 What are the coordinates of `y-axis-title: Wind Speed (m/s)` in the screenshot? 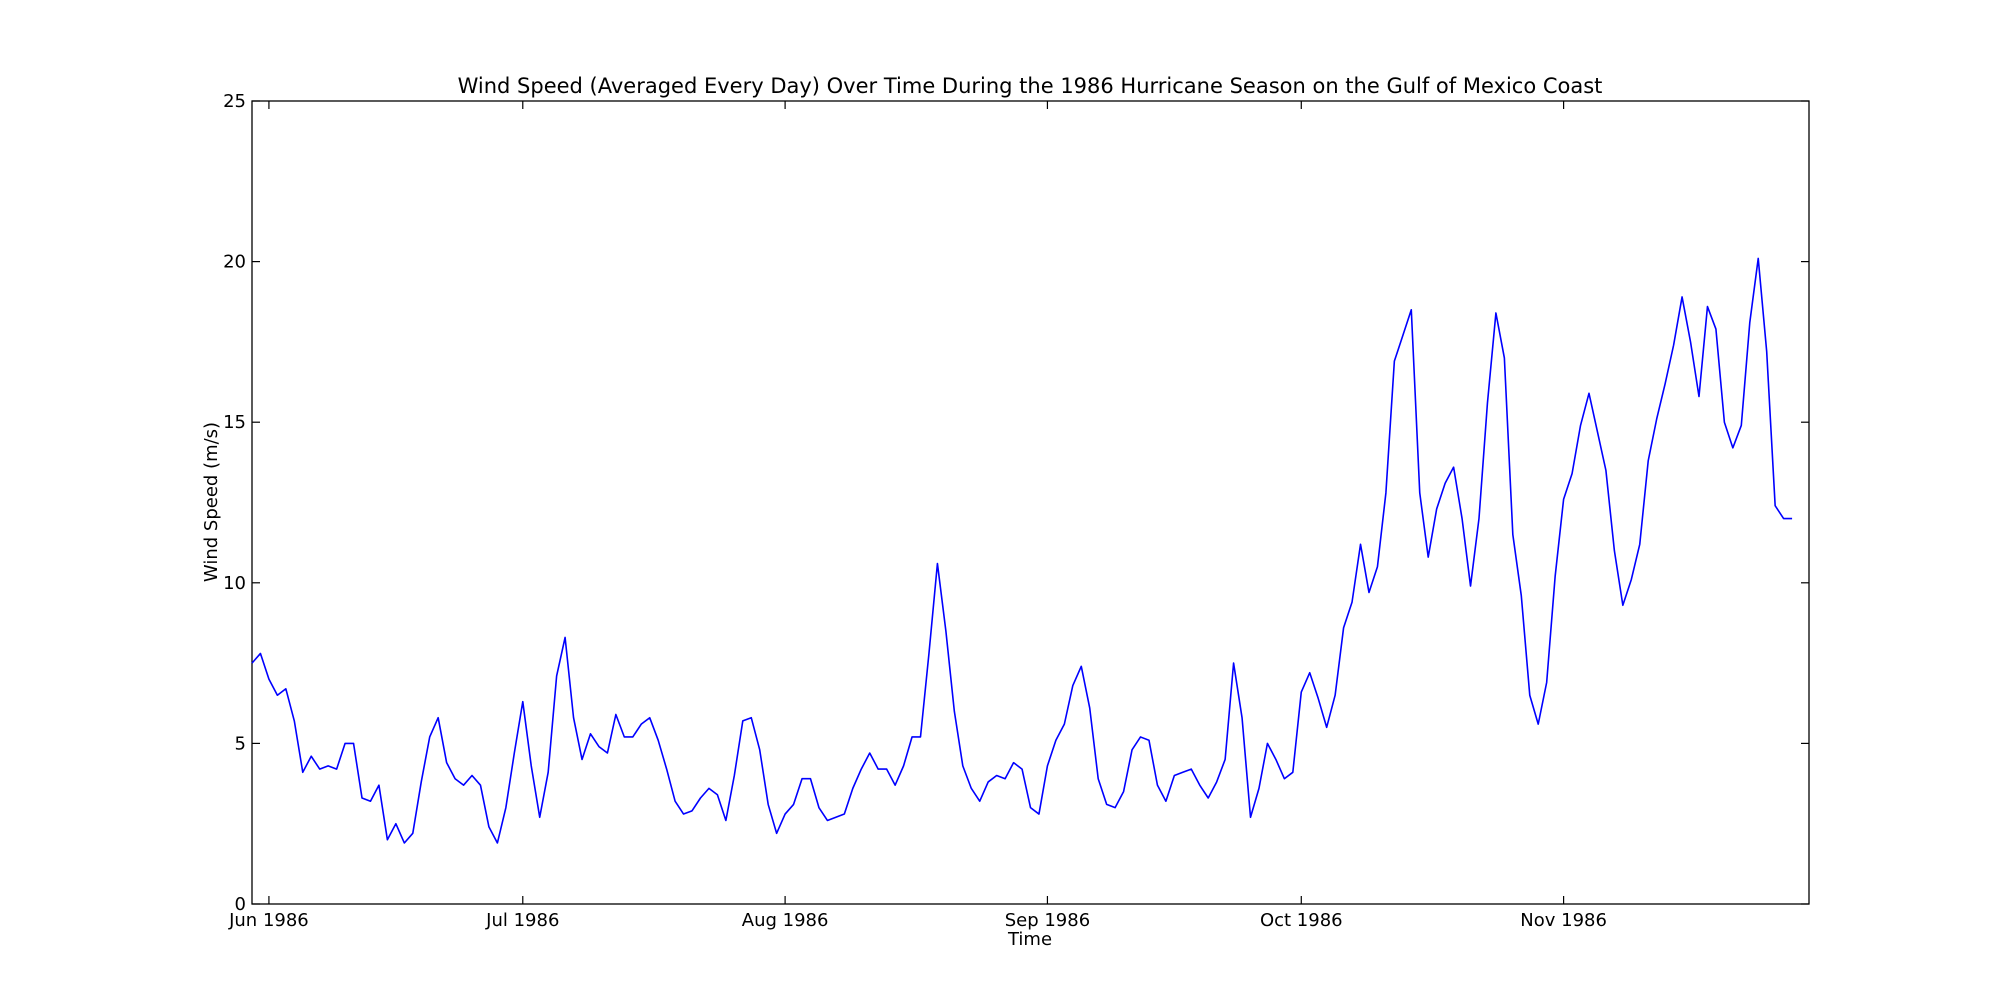 It's located at (211, 502).